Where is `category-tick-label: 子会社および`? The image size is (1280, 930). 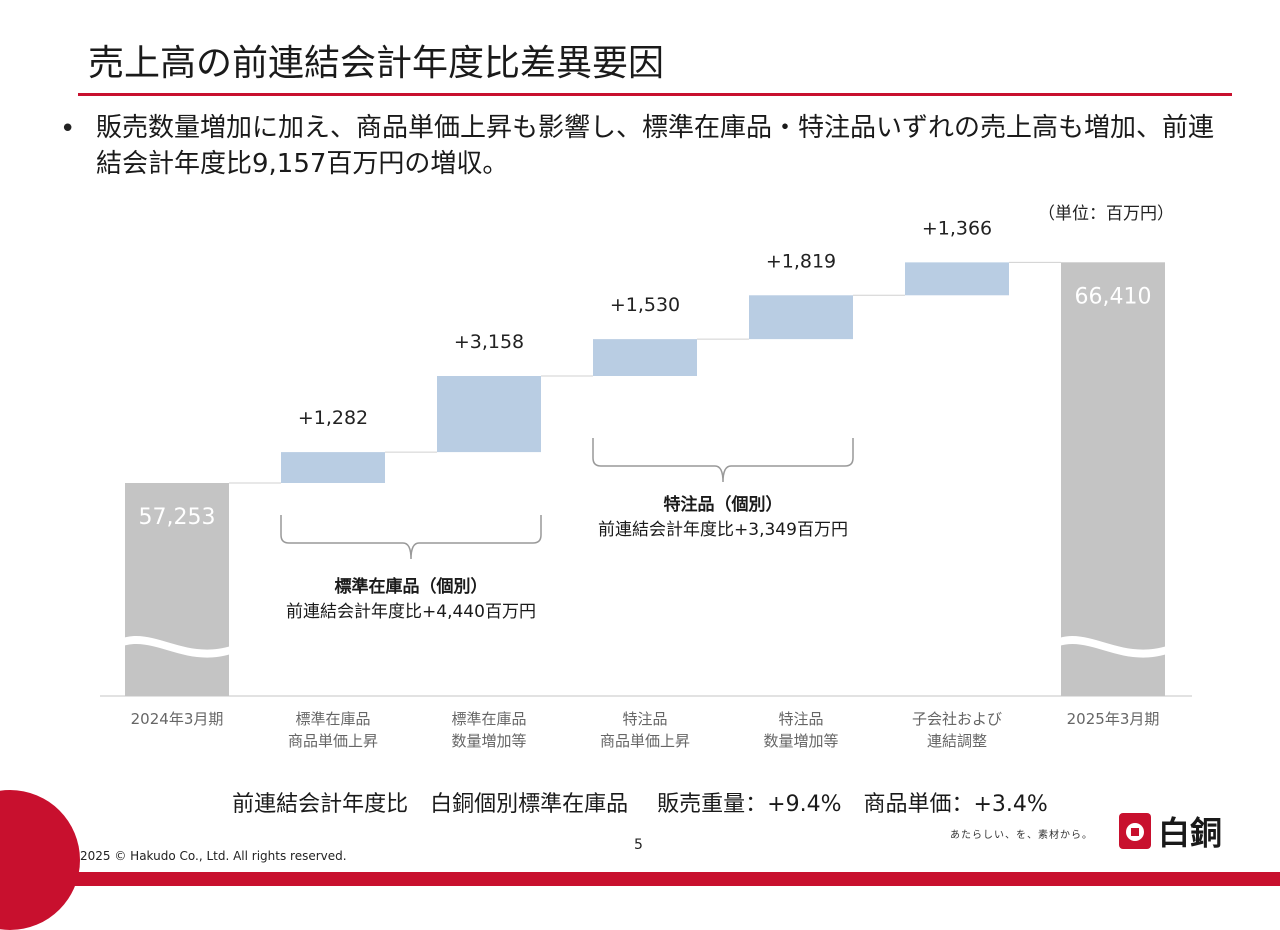
category-tick-label: 子会社および is located at coordinates (957, 719).